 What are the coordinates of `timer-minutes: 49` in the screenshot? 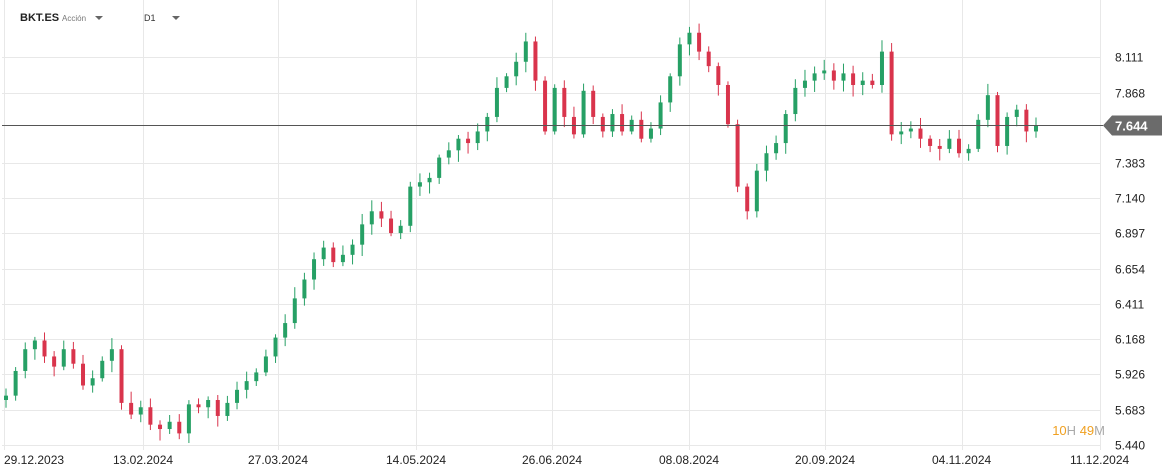 It's located at (1087, 430).